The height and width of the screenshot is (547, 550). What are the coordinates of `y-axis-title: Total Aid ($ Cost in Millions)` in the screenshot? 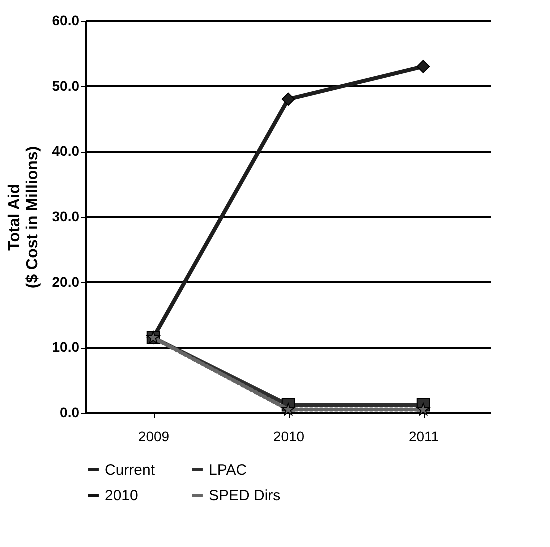 It's located at (24, 217).